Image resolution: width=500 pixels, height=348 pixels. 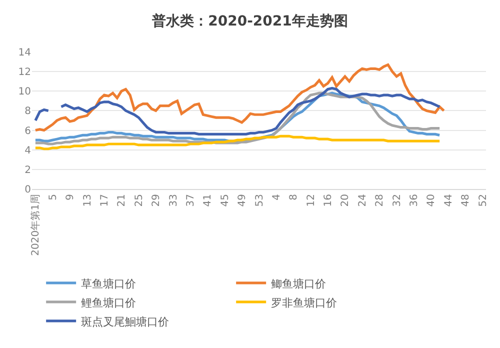 What do you see at coordinates (24, 53) in the screenshot?
I see `y-tick-label: 14` at bounding box center [24, 53].